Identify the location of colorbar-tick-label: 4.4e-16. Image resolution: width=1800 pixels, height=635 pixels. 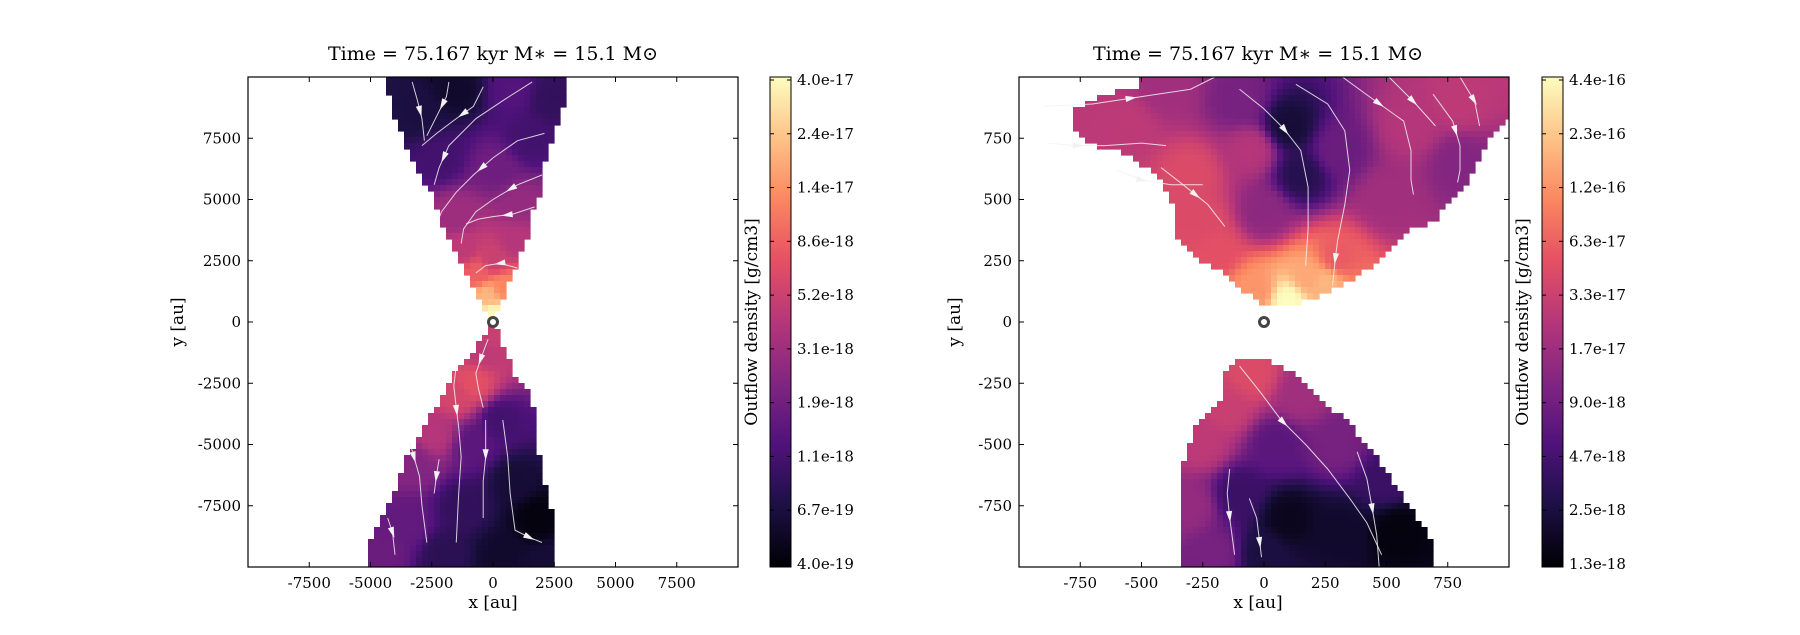
(1597, 80).